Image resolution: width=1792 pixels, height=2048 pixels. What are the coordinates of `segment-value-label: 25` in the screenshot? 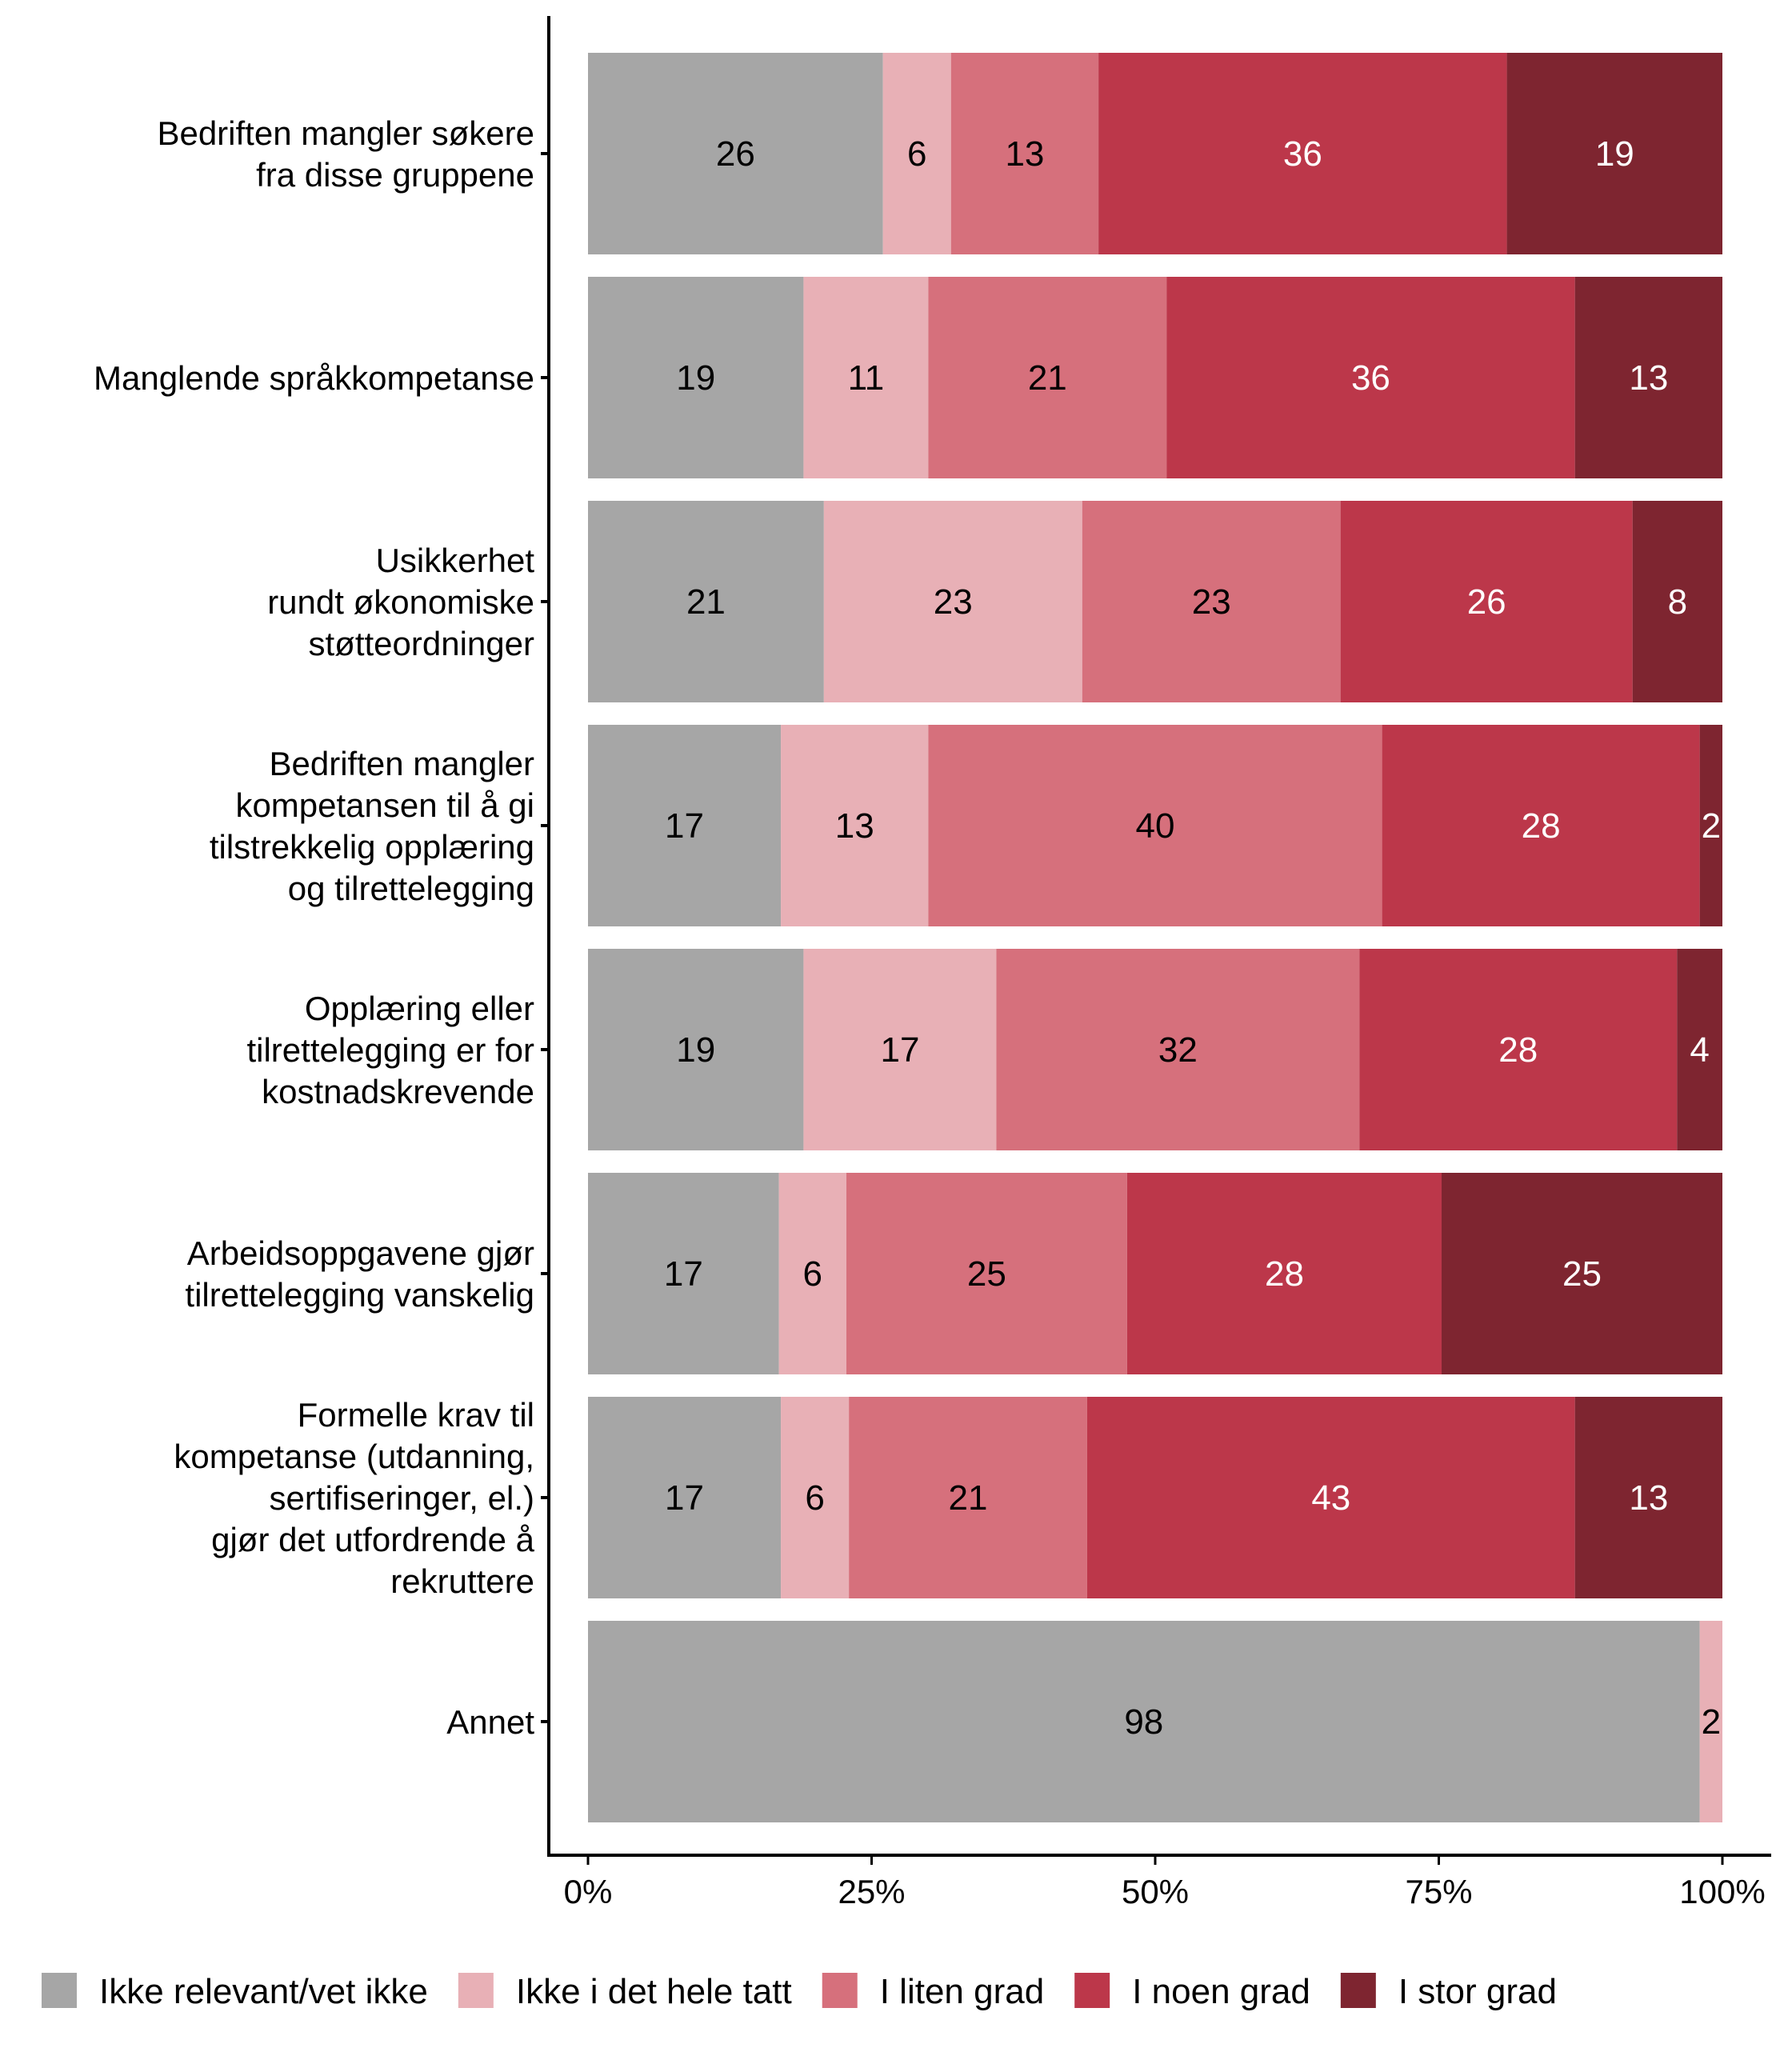 It's located at (986, 1274).